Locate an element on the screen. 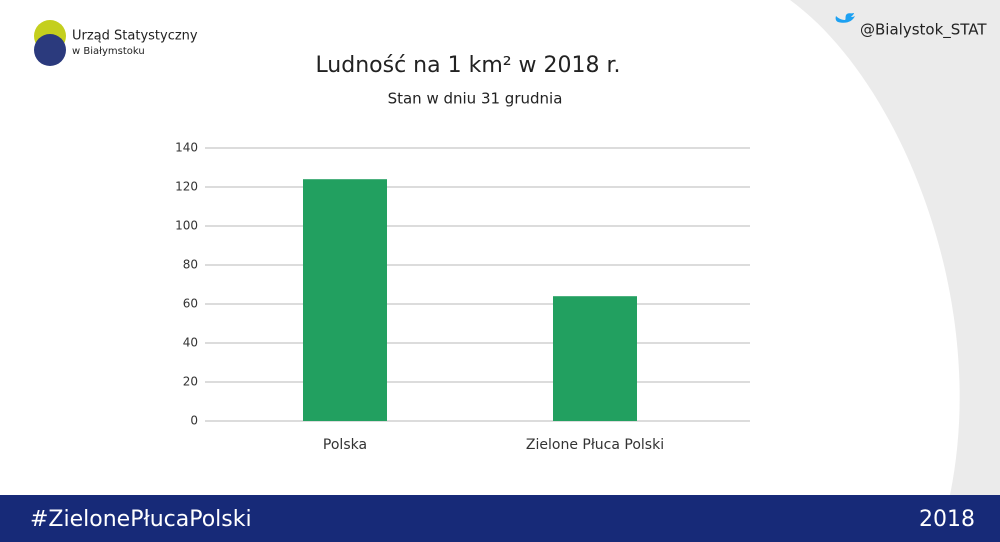  logo-circle-bottom is located at coordinates (50, 50).